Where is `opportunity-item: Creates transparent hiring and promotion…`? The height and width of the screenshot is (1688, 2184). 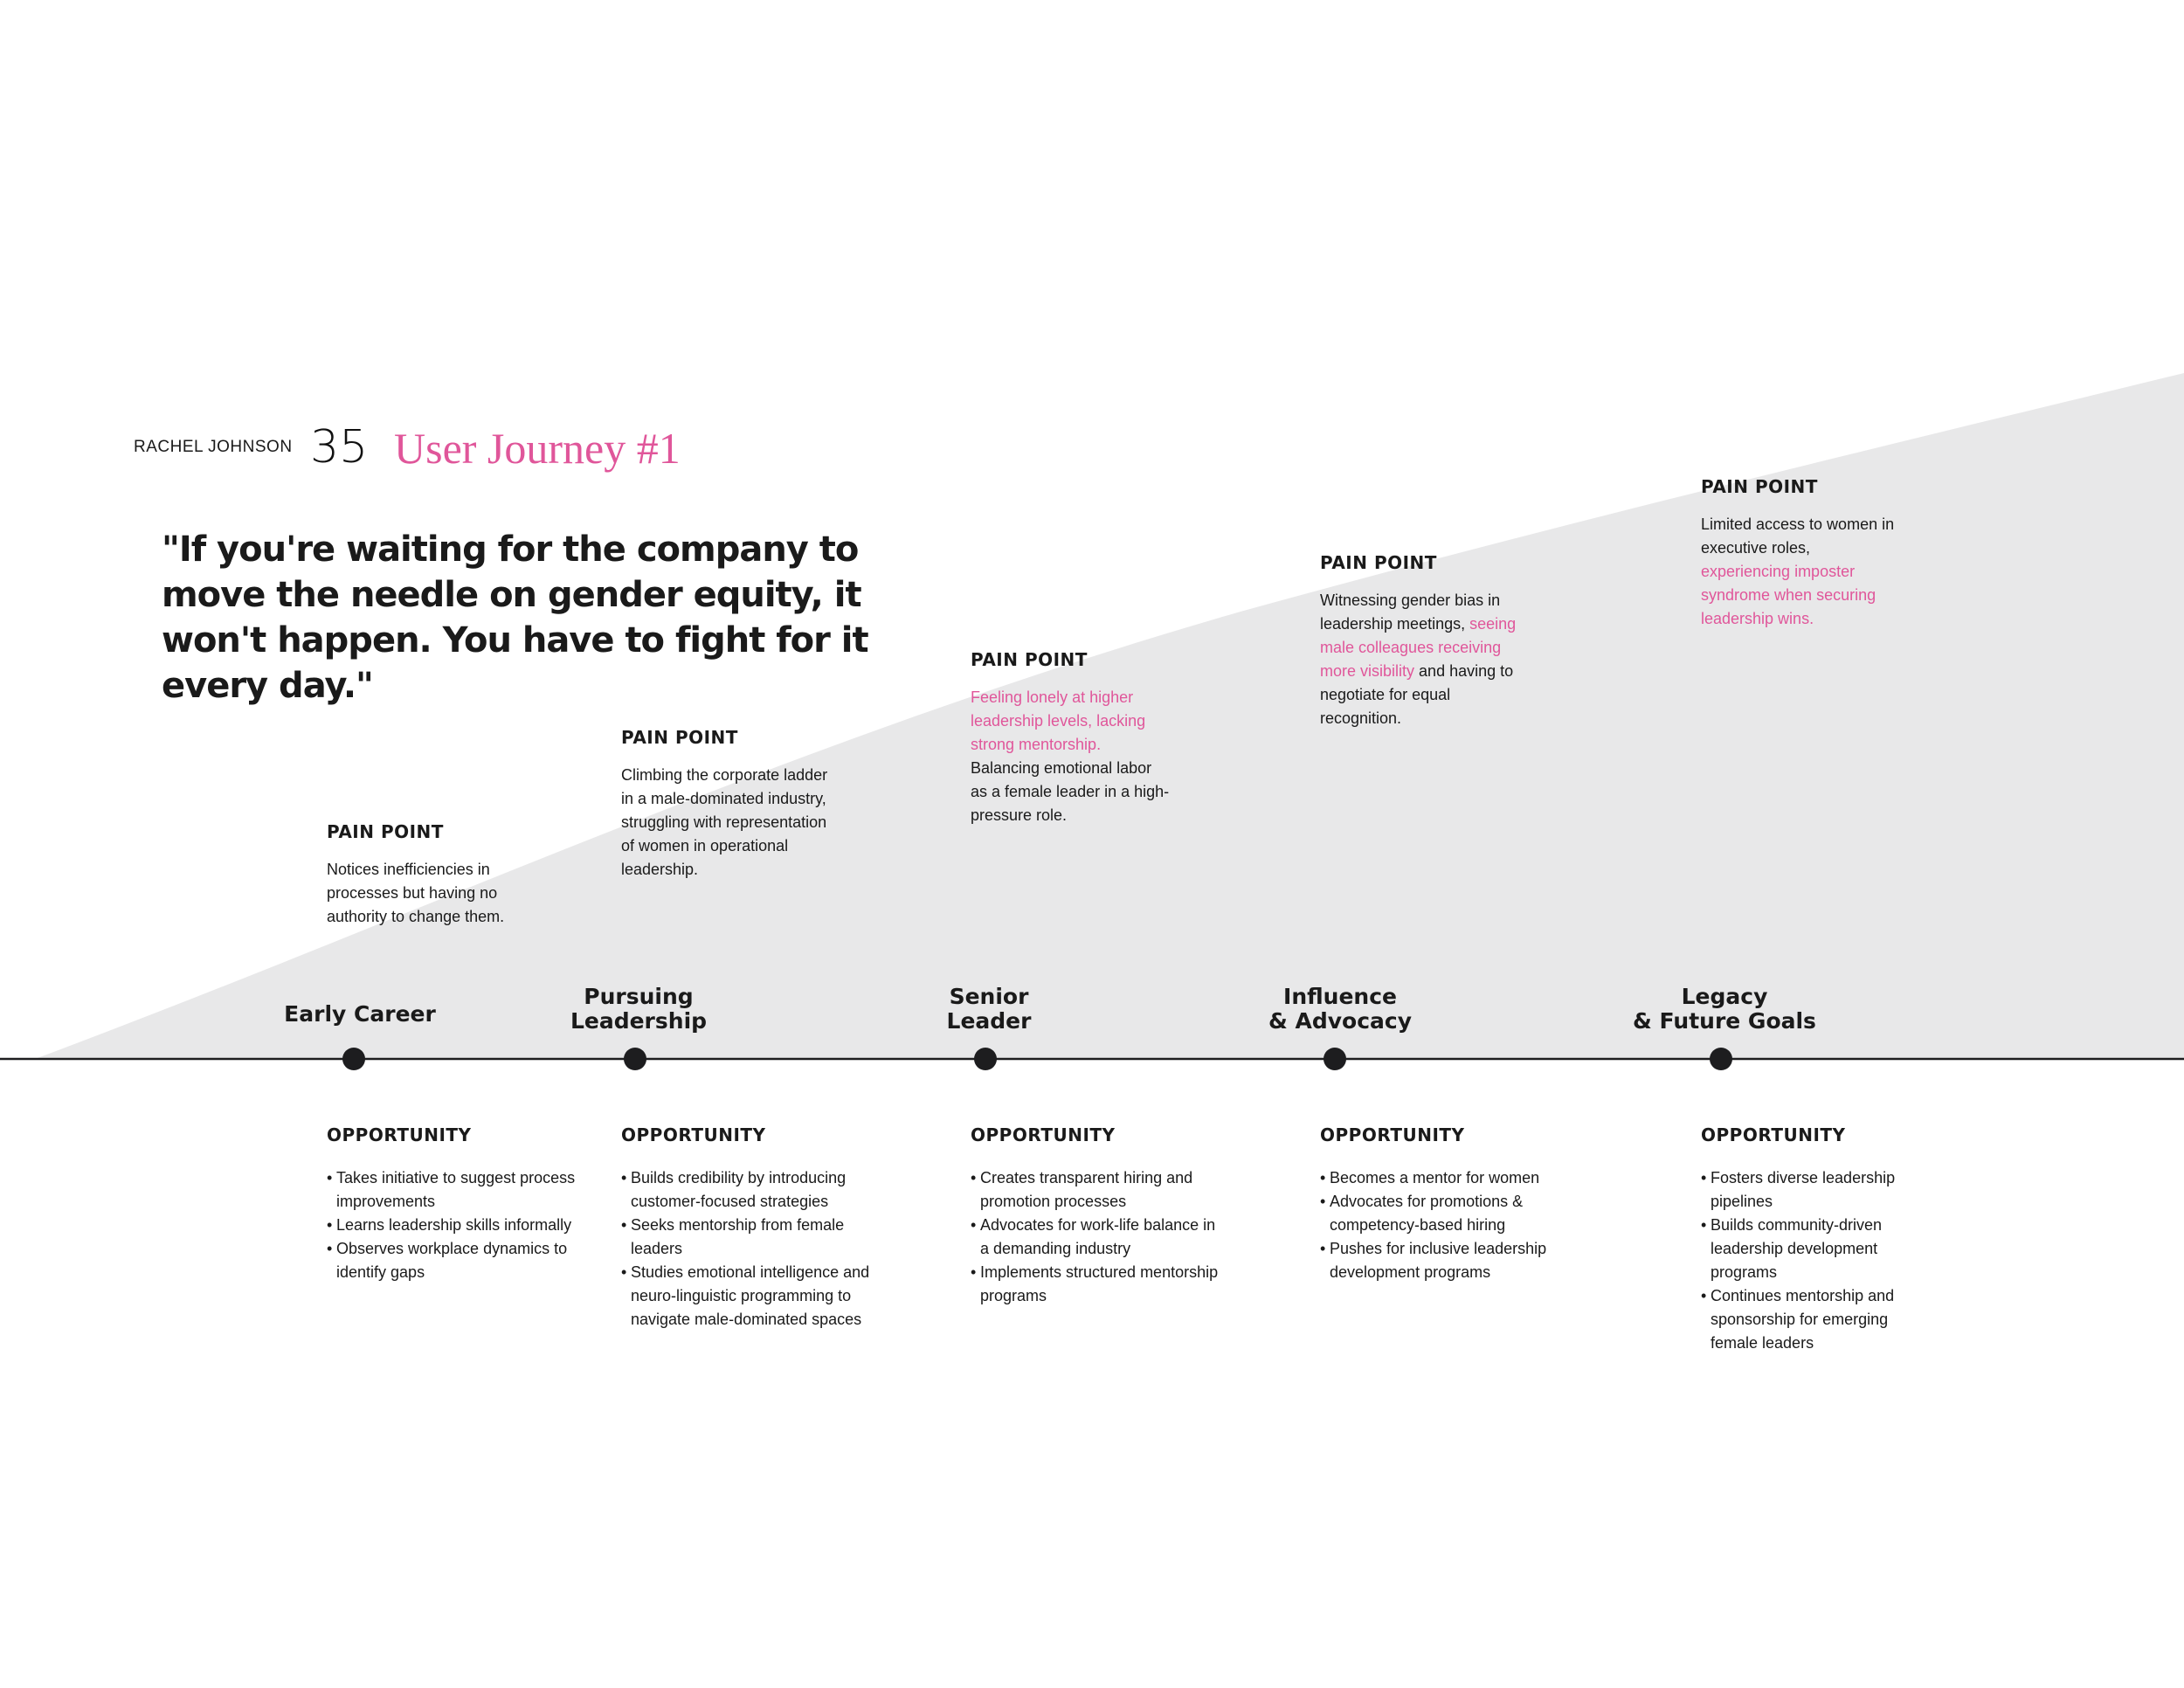 opportunity-item: Creates transparent hiring and promotion… is located at coordinates (1097, 1190).